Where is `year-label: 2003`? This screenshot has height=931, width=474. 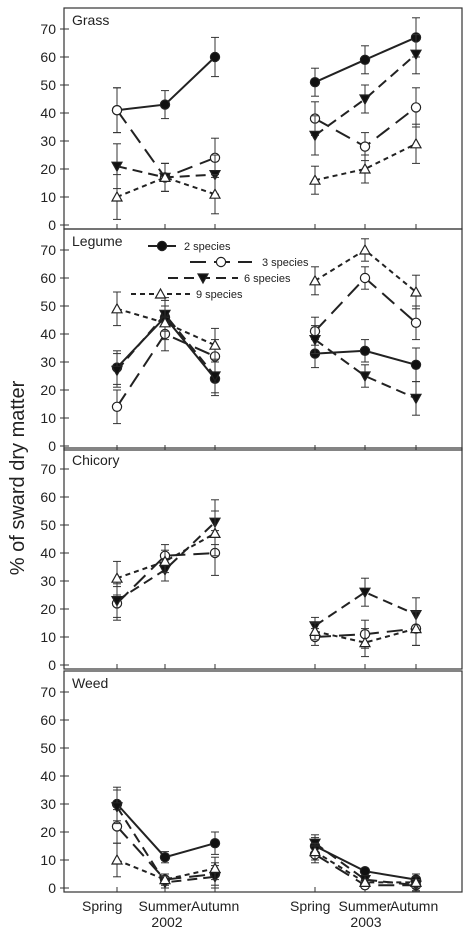 year-label: 2003 is located at coordinates (365, 922).